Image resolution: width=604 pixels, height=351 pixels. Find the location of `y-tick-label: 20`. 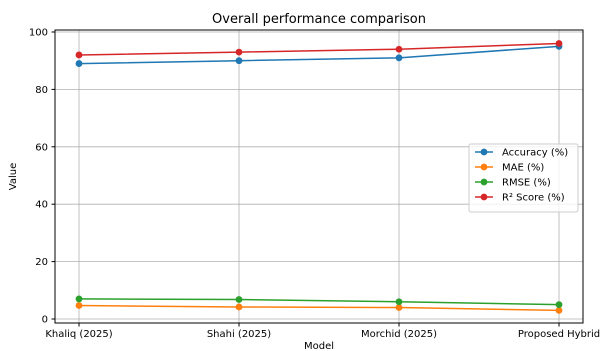

y-tick-label: 20 is located at coordinates (41, 262).